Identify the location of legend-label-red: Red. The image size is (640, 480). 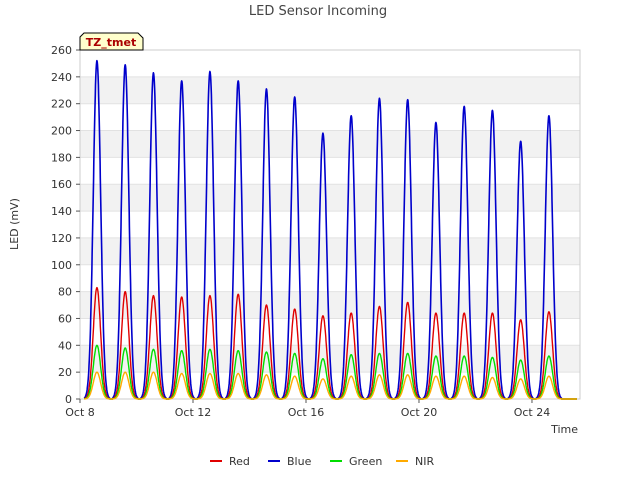
(239, 461).